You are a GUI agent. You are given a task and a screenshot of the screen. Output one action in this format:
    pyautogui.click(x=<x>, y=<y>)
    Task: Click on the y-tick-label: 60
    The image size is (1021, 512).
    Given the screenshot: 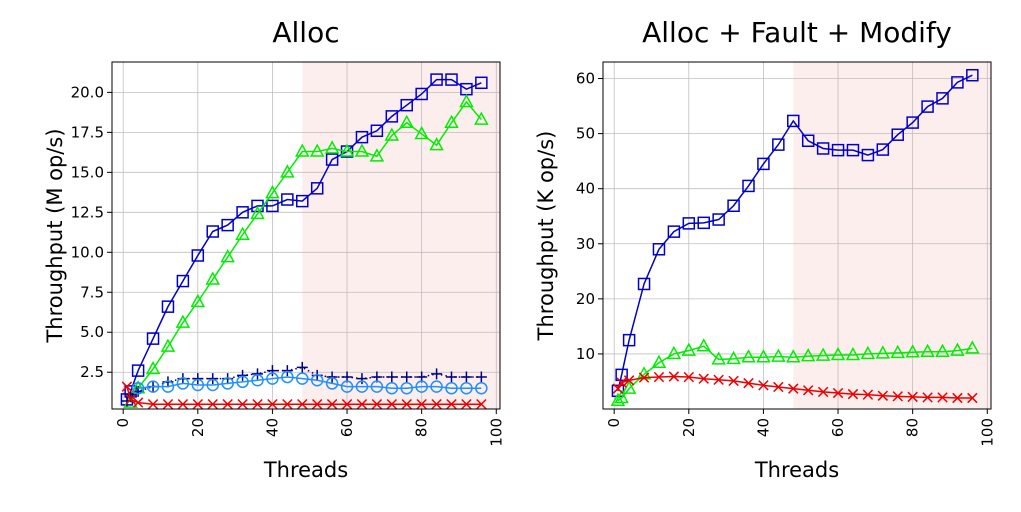 What is the action you would take?
    pyautogui.click(x=585, y=79)
    